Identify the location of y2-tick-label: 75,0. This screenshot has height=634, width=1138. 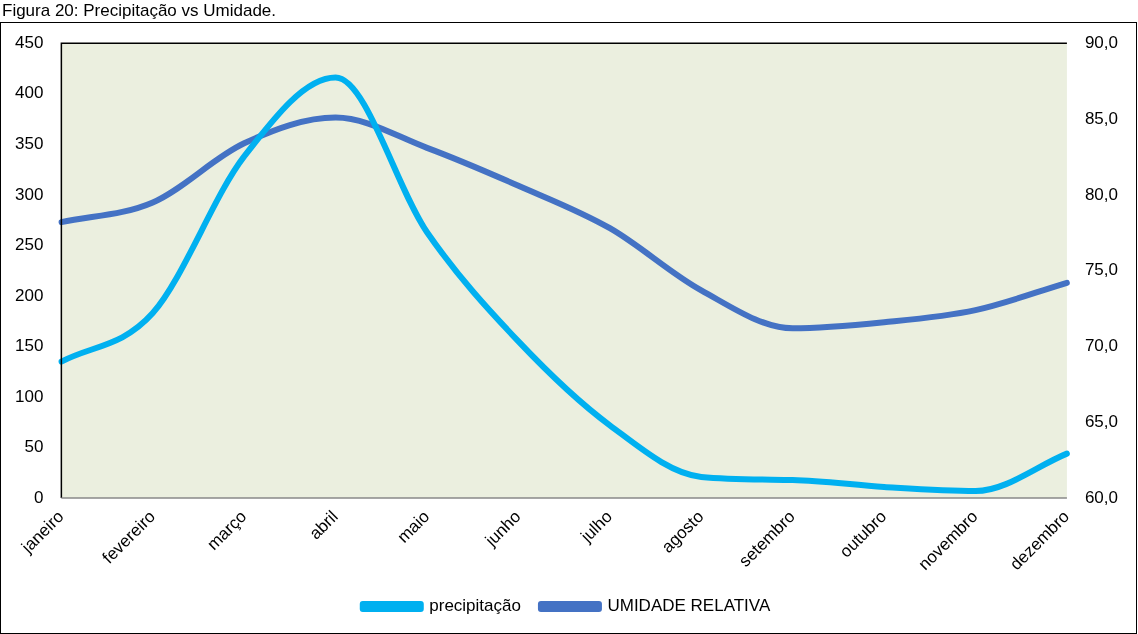
(1101, 270).